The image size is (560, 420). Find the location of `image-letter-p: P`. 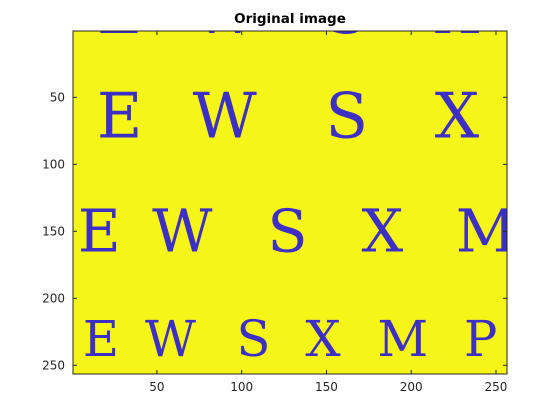

image-letter-p: P is located at coordinates (480, 339).